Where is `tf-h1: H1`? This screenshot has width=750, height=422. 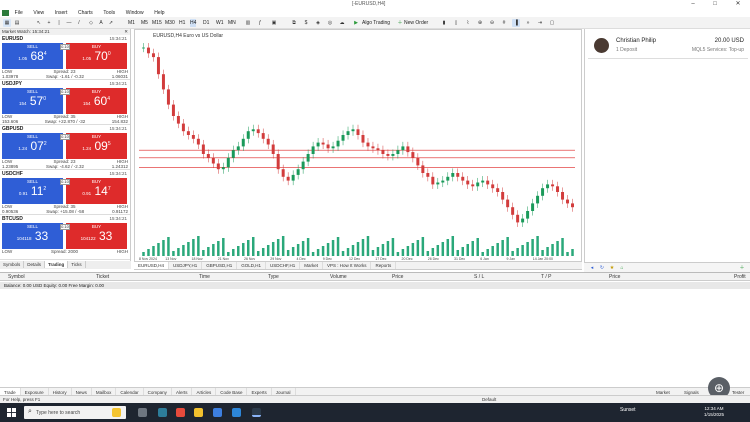 tf-h1: H1 is located at coordinates (182, 23).